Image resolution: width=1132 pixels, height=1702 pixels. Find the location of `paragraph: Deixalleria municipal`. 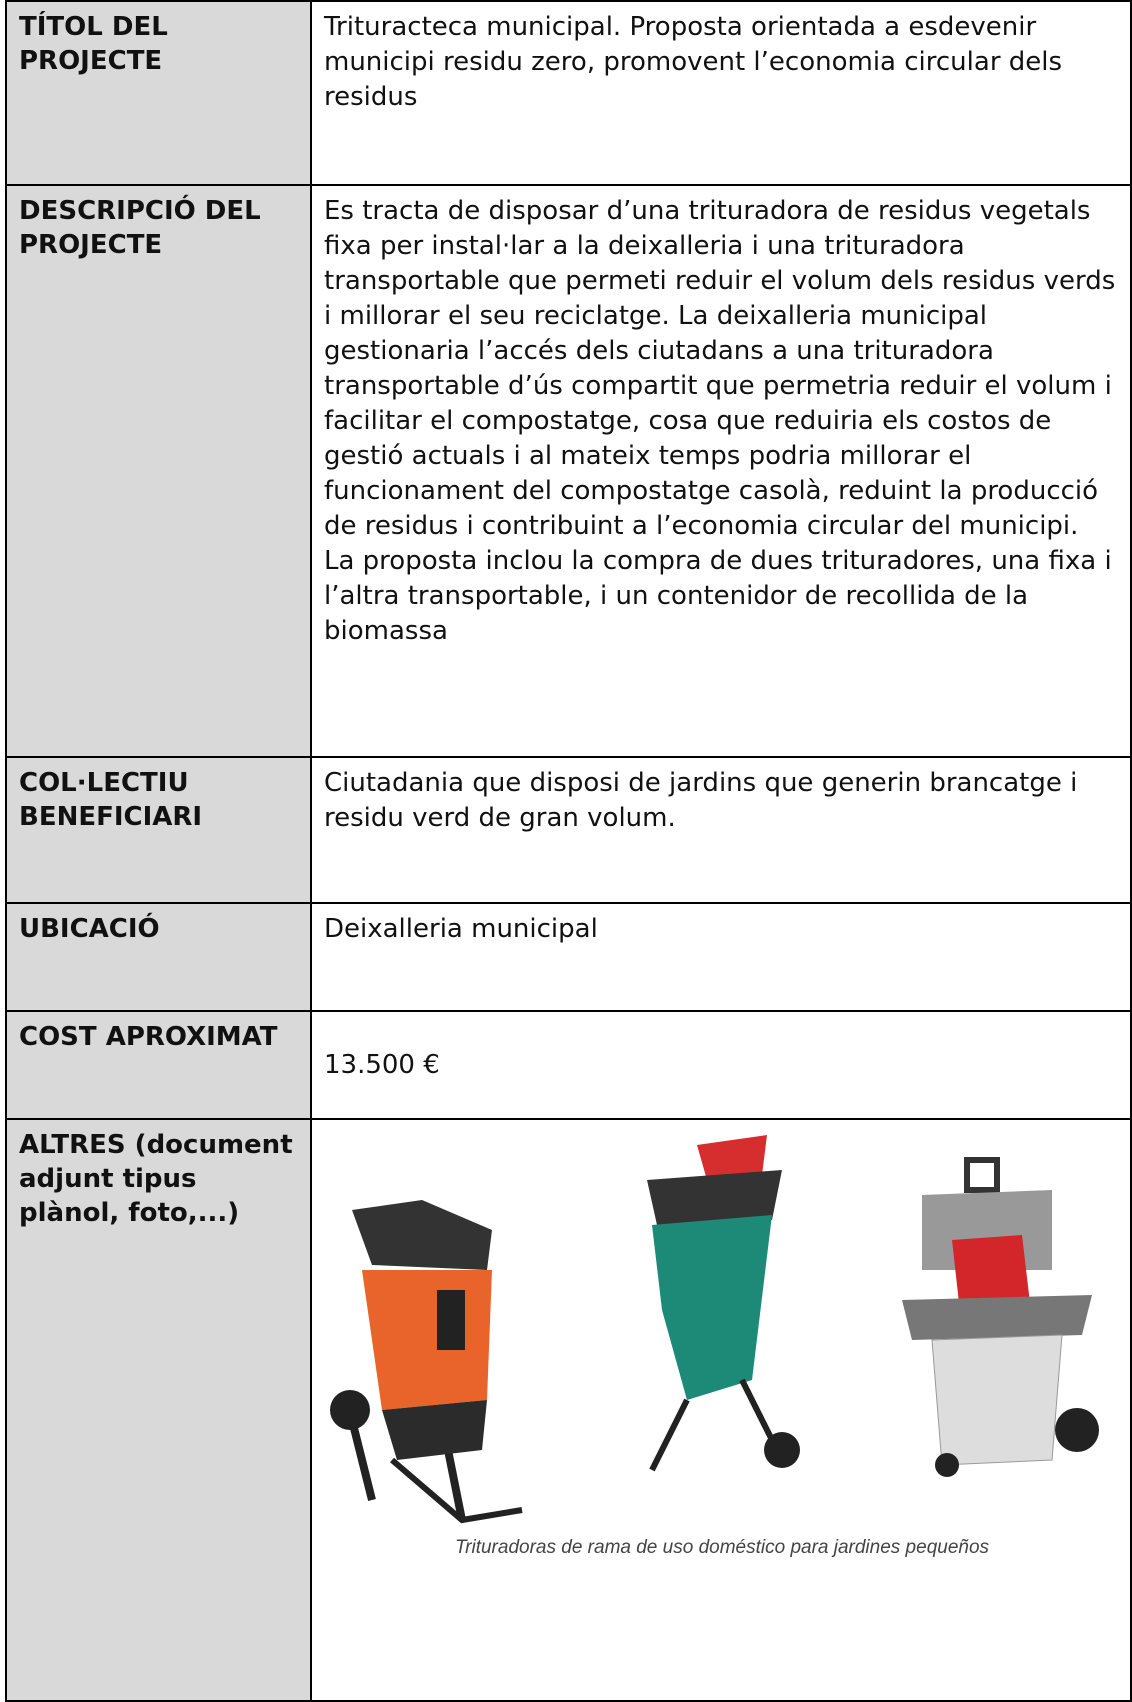

paragraph: Deixalleria municipal is located at coordinates (461, 929).